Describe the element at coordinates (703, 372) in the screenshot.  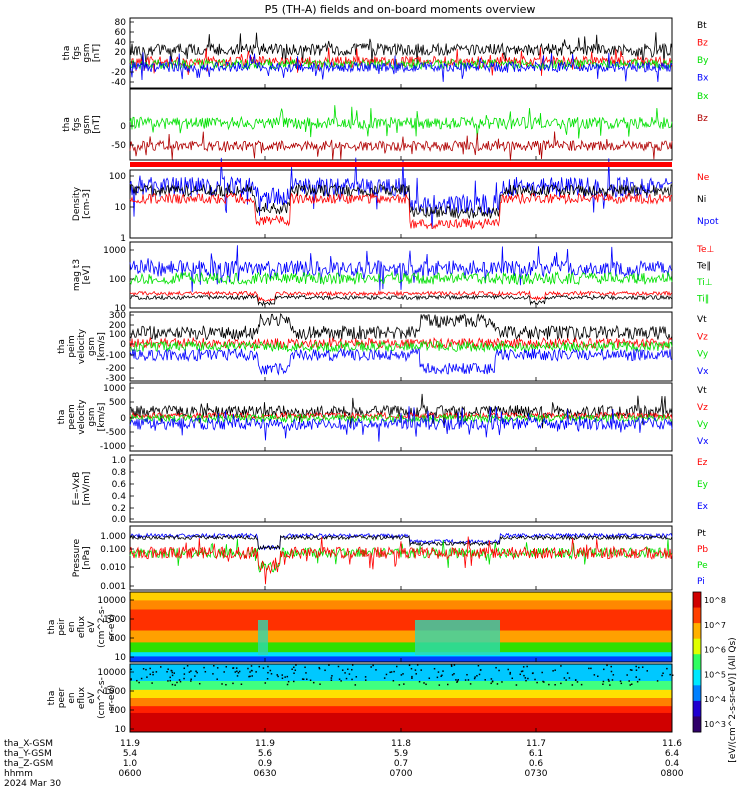
I see `legend-entry: Vx` at that location.